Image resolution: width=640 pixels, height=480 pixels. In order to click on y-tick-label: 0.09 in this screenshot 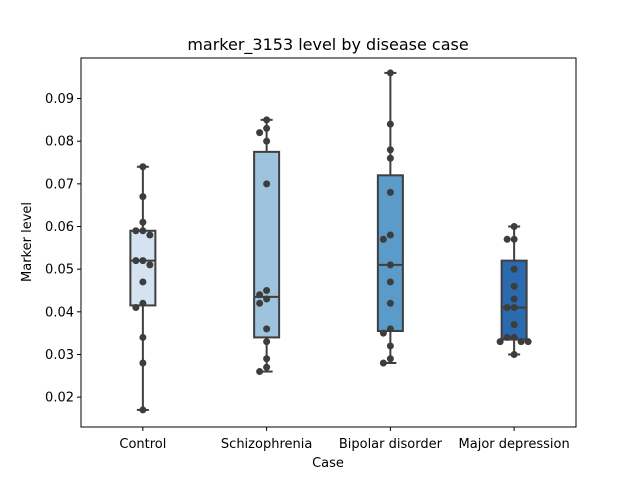, I will do `click(59, 99)`.